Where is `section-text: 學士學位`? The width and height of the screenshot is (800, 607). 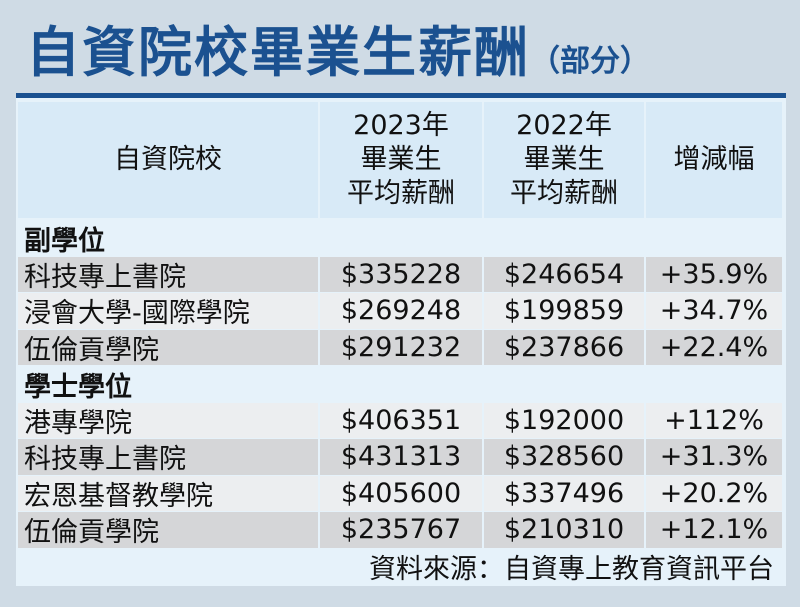 section-text: 學士學位 is located at coordinates (78, 387).